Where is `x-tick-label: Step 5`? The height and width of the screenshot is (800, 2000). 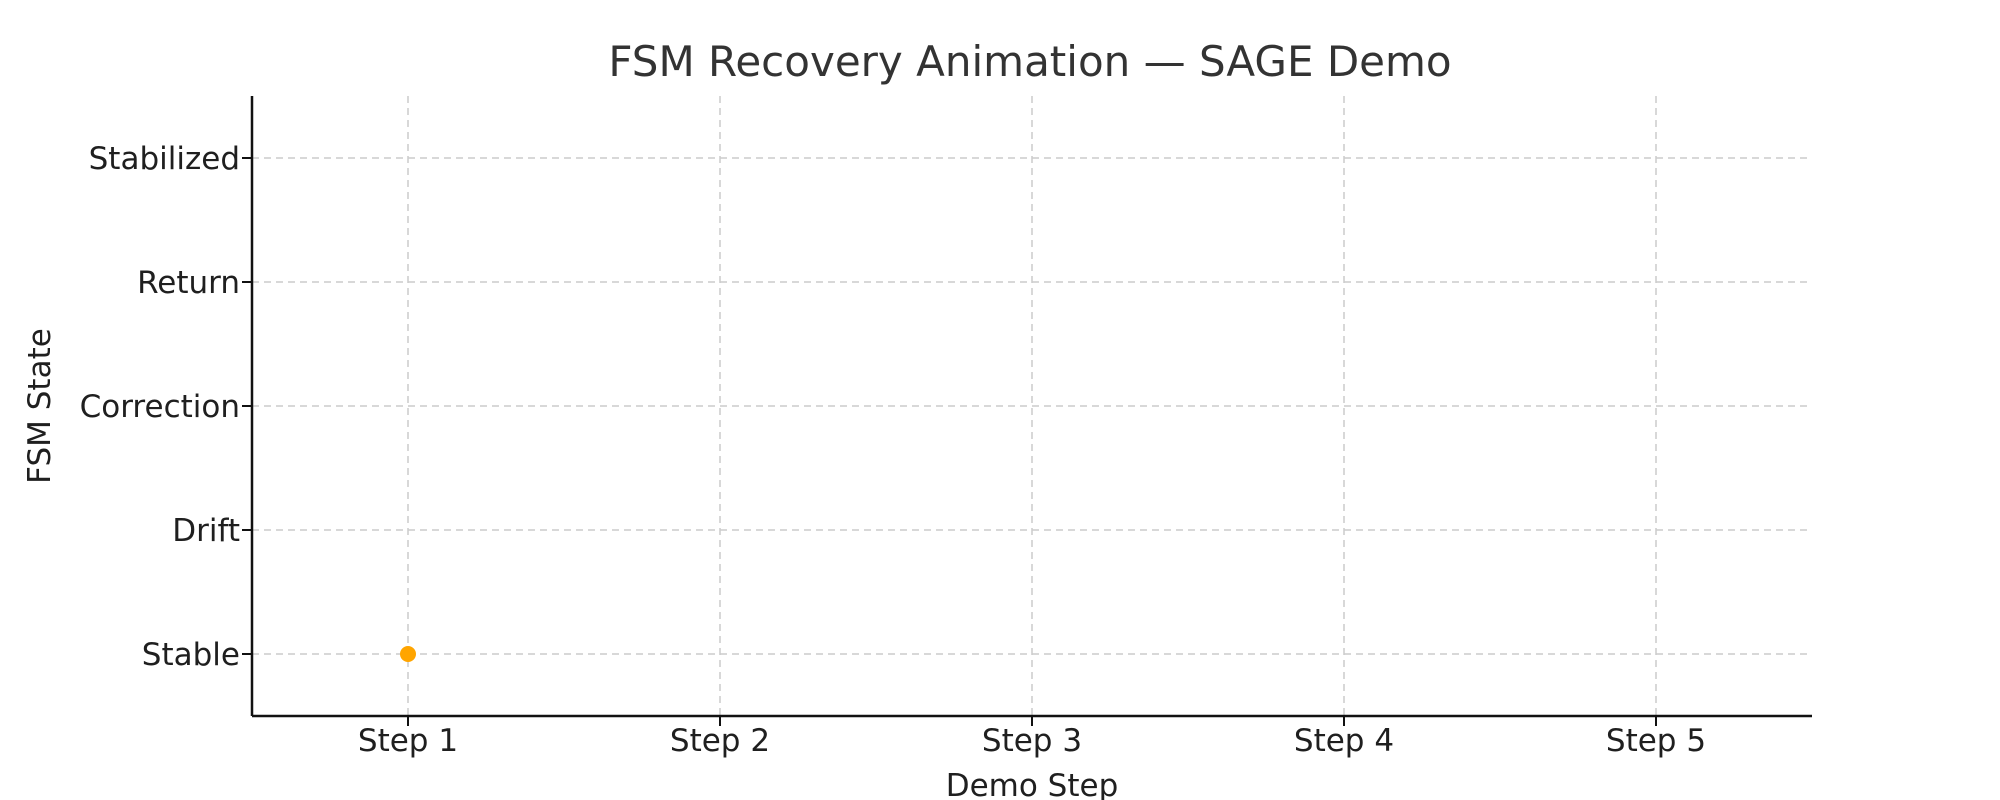 x-tick-label: Step 5 is located at coordinates (1656, 741).